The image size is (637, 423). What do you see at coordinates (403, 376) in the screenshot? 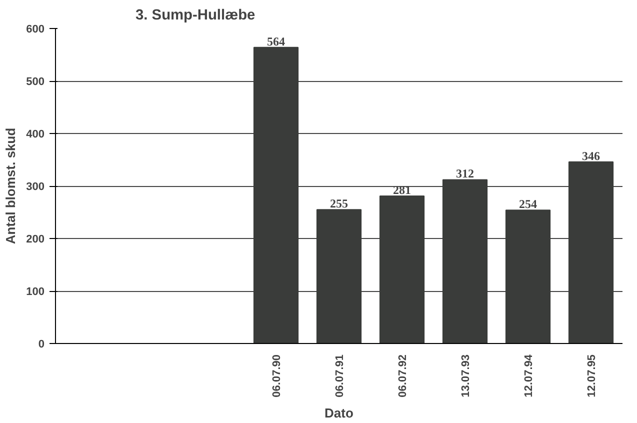
I see `x-tick-label: 06.07.92` at bounding box center [403, 376].